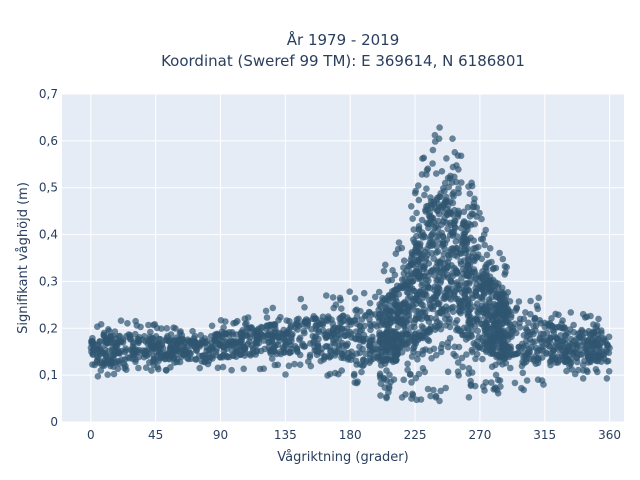  I want to click on x-tick-label: 135, so click(285, 435).